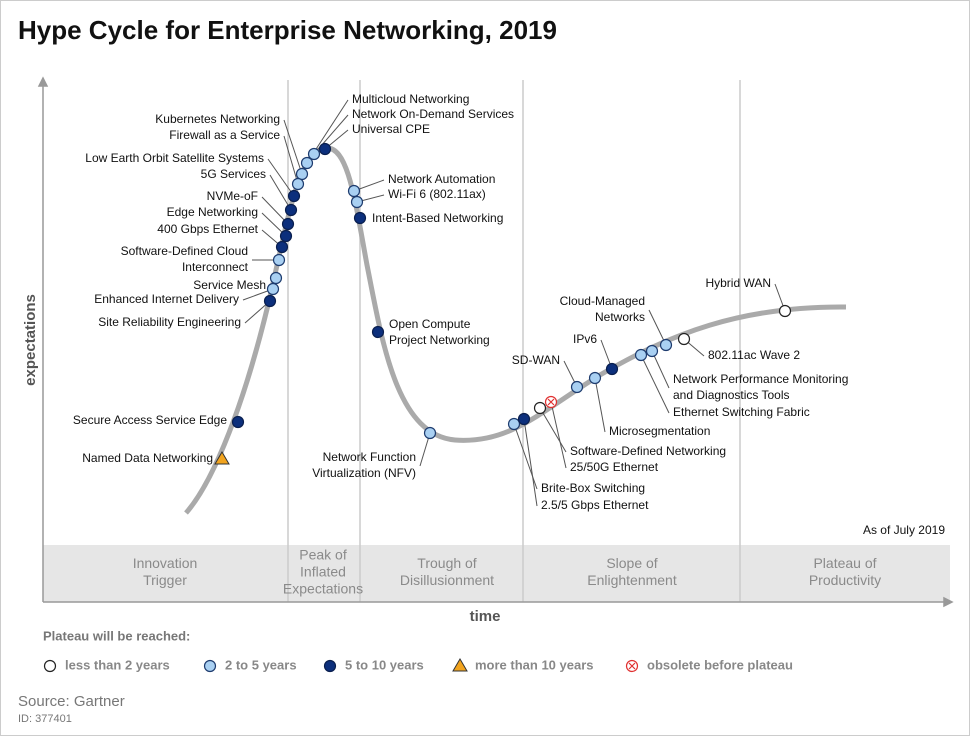  Describe the element at coordinates (174, 158) in the screenshot. I see `technology-label: Low Earth Orbit Satellite Systems` at that location.